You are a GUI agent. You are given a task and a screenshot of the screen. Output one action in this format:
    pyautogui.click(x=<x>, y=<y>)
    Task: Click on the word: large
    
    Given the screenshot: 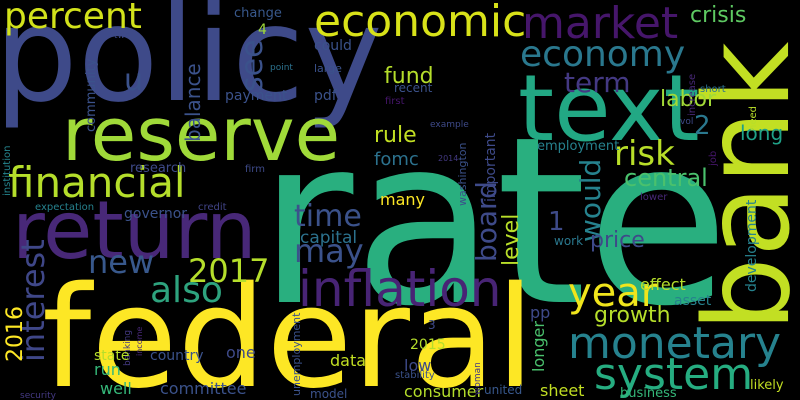 What is the action you would take?
    pyautogui.click(x=328, y=68)
    